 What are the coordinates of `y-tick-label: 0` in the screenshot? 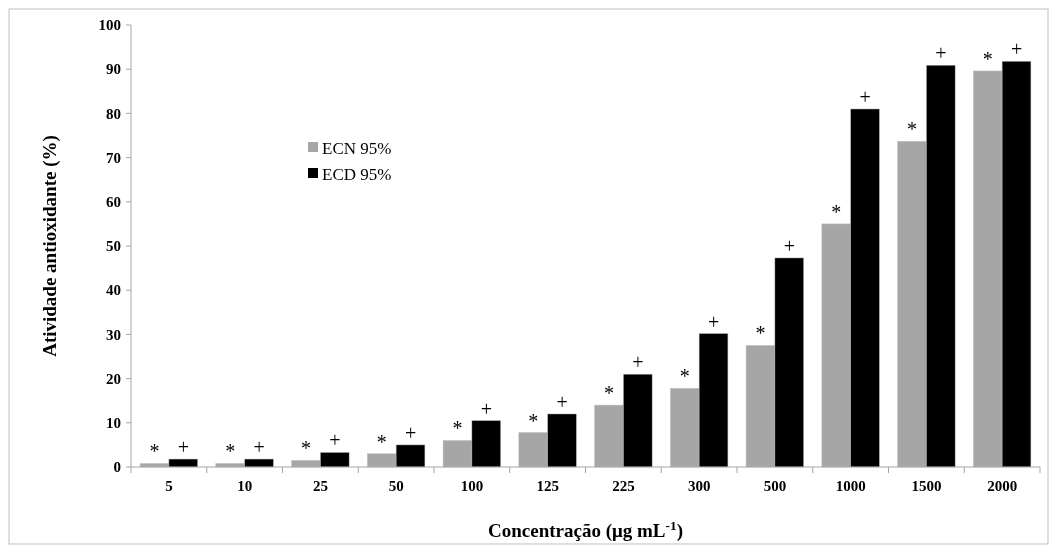 It's located at (117, 467).